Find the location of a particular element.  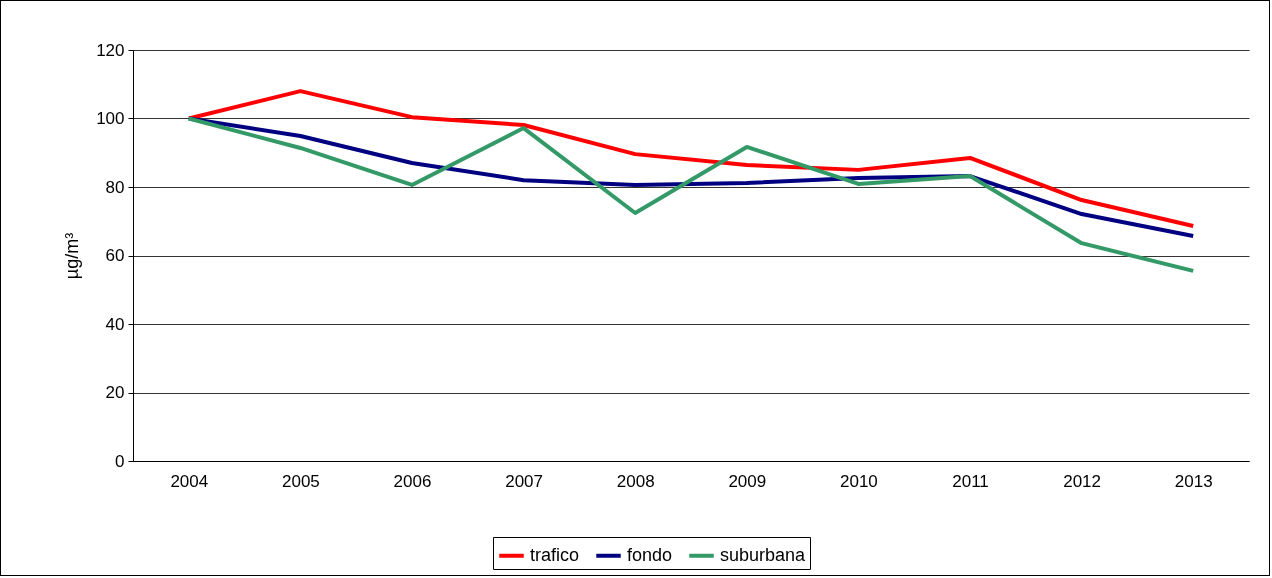

y-tick-label: 40 is located at coordinates (115, 324).